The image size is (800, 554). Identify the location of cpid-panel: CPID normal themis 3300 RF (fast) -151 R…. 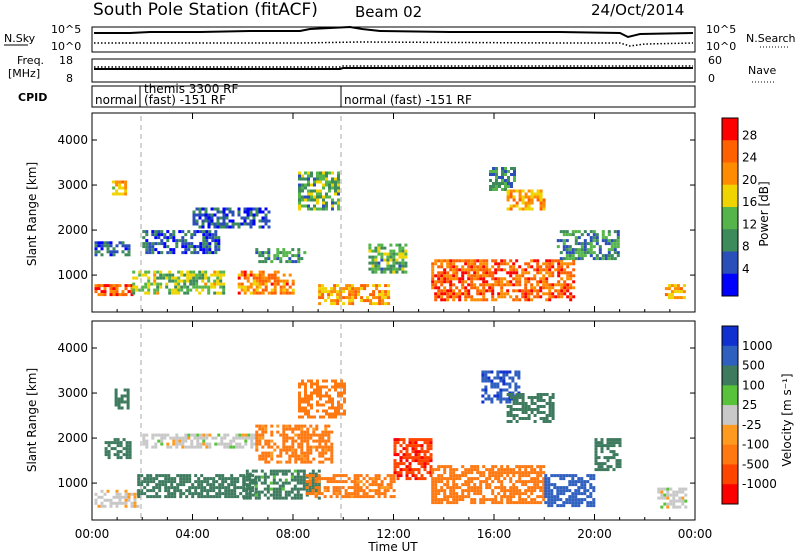
(357, 95).